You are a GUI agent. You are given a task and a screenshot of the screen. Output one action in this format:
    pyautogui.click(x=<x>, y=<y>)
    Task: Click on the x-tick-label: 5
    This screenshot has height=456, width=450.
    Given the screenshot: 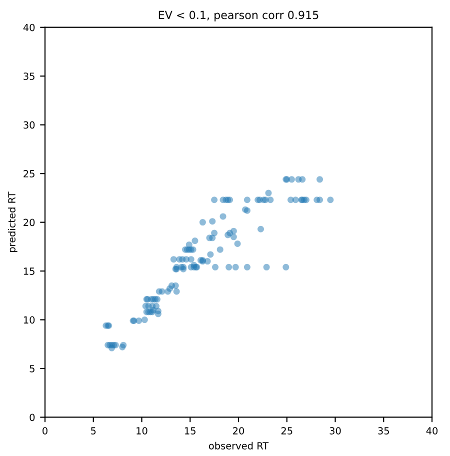 What is the action you would take?
    pyautogui.click(x=93, y=430)
    